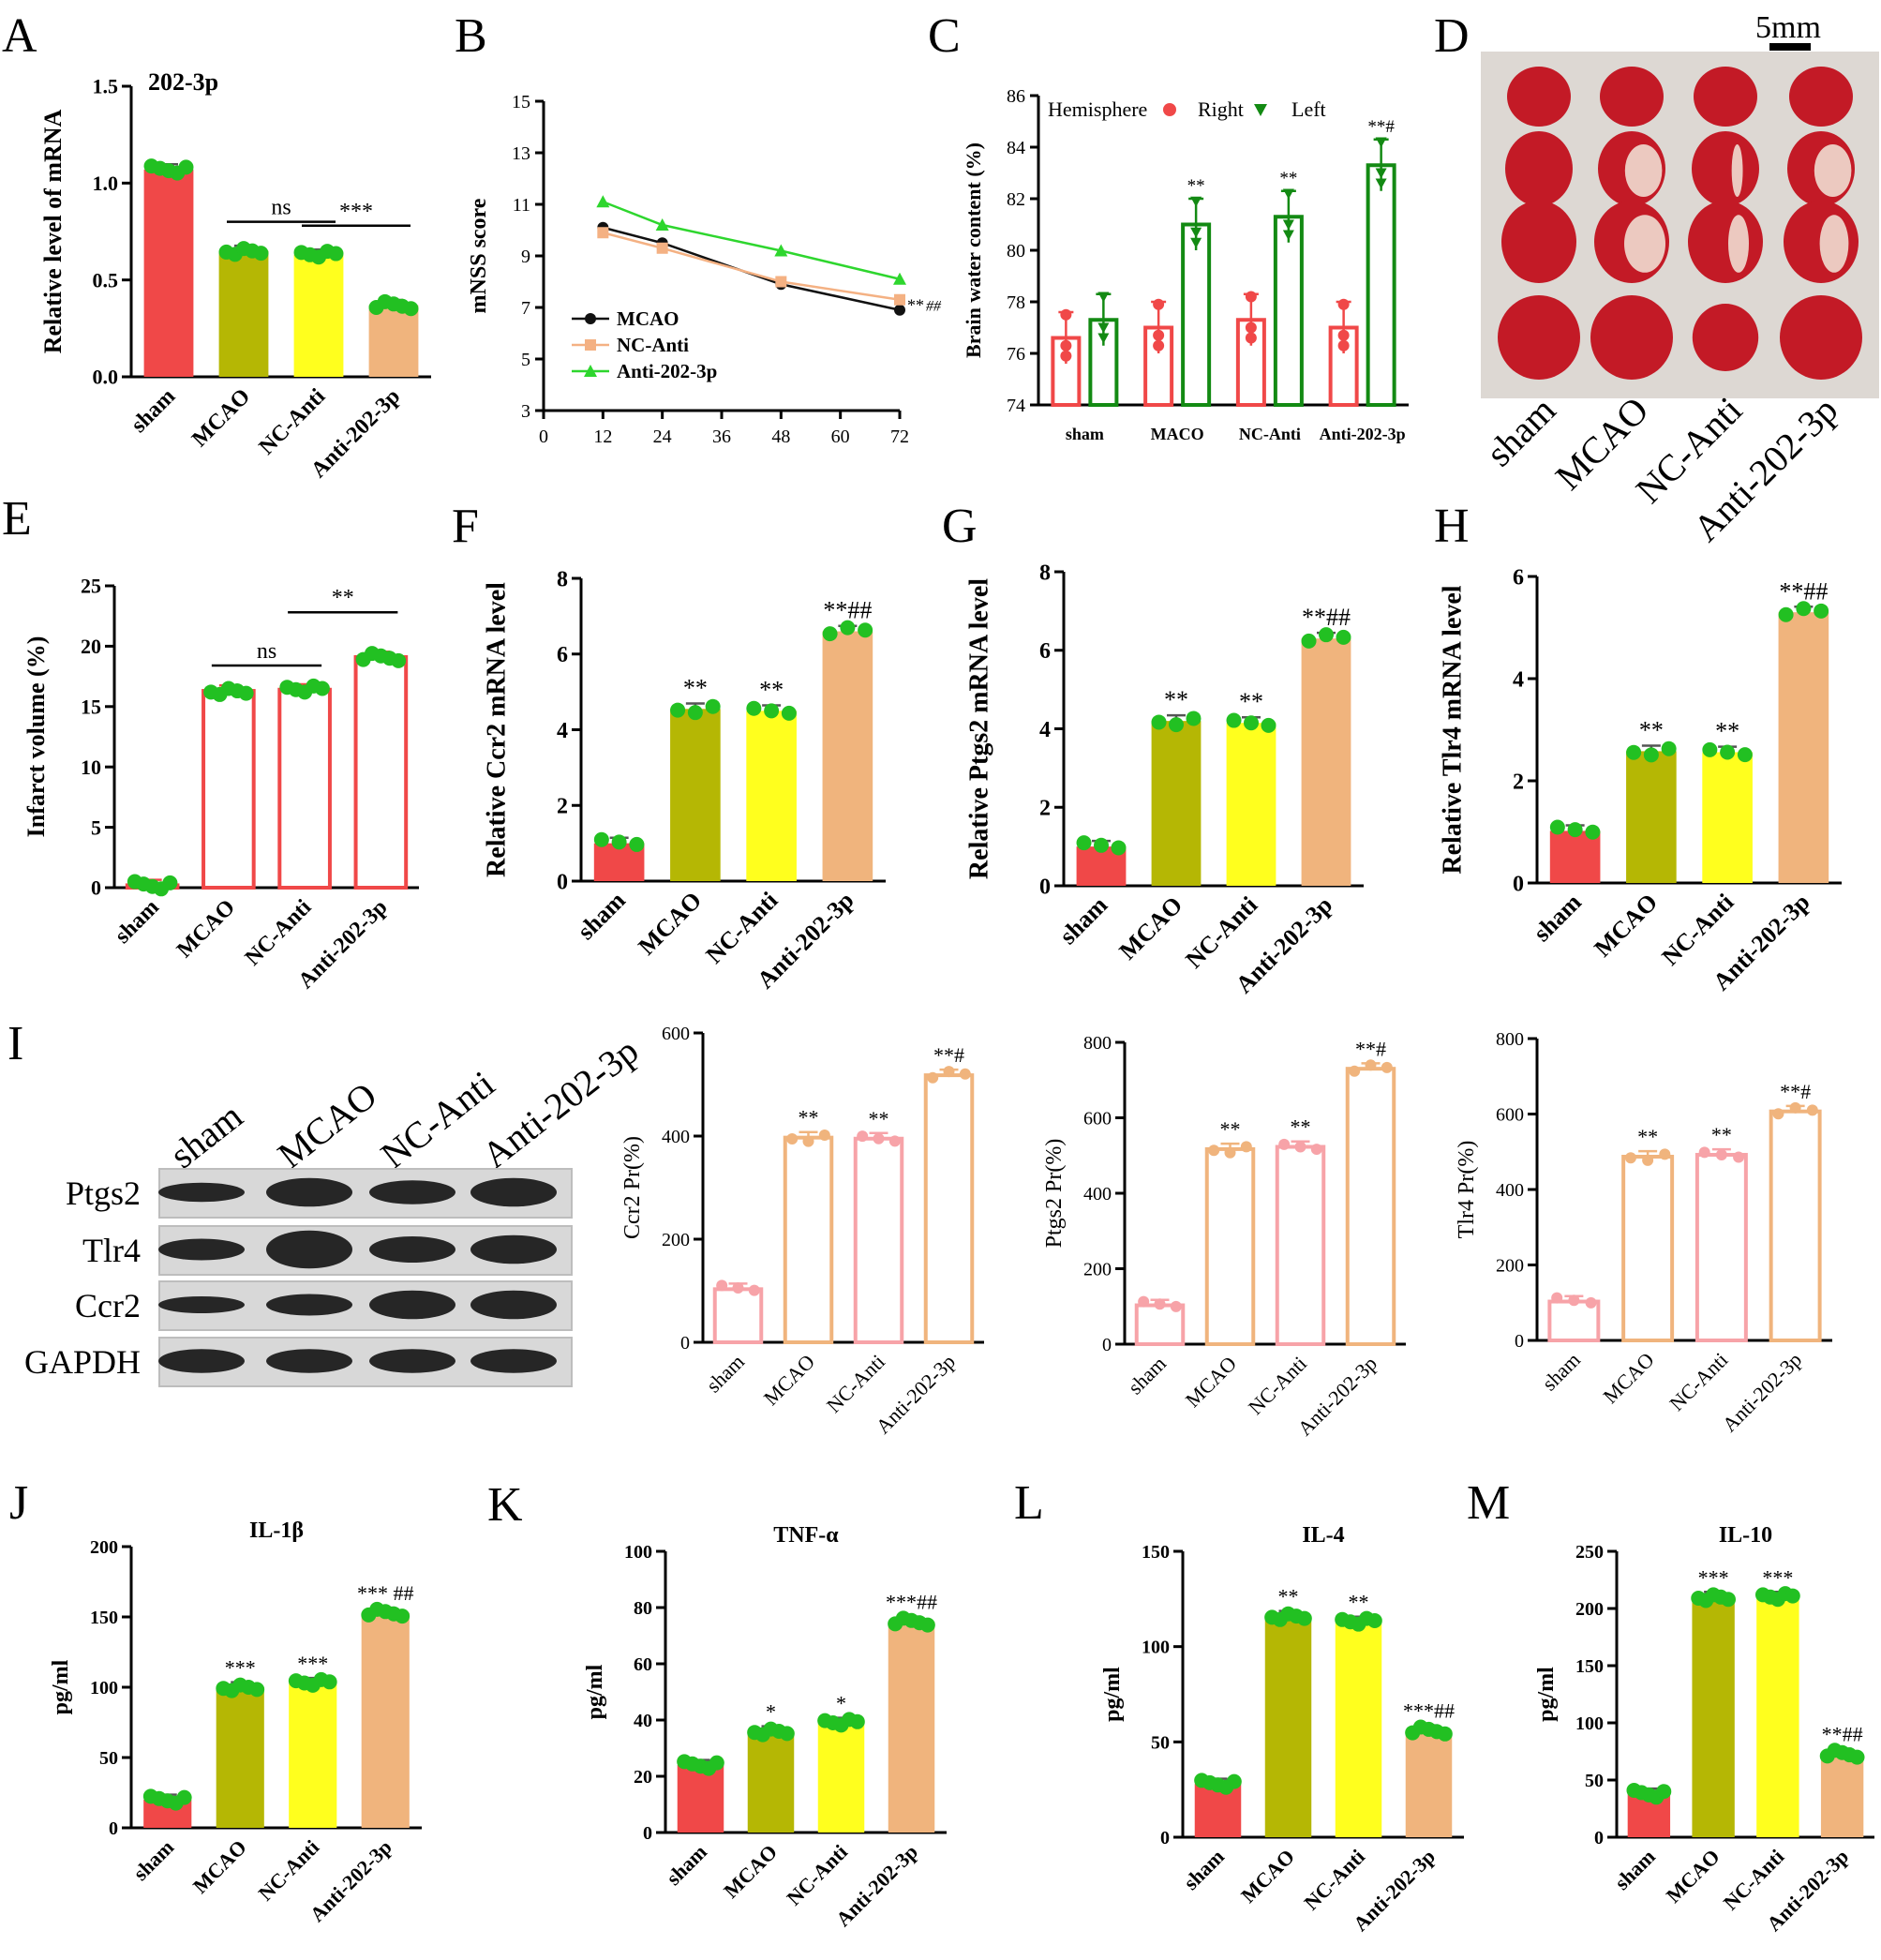 Image resolution: width=1881 pixels, height=1960 pixels. I want to click on y-axis-label: Relative Ptgs2 mRNA level, so click(978, 729).